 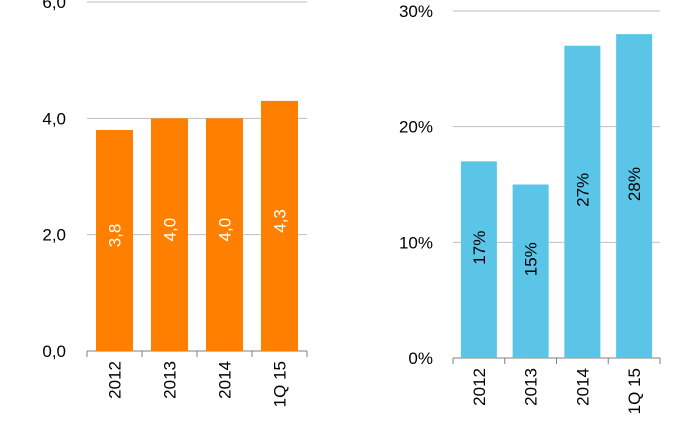 I want to click on data-label: 28%, so click(x=634, y=184).